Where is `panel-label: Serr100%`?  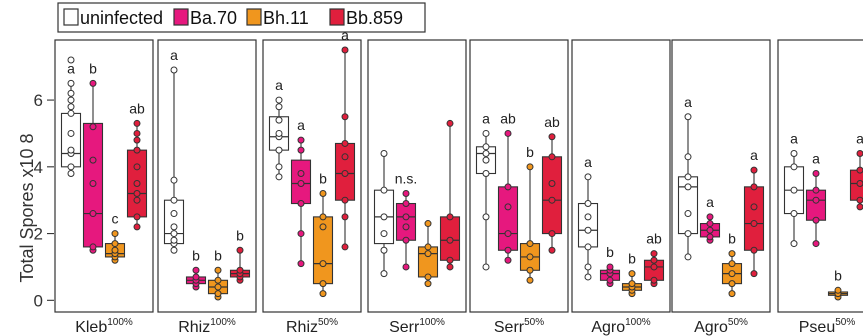 panel-label: Serr100% is located at coordinates (417, 326).